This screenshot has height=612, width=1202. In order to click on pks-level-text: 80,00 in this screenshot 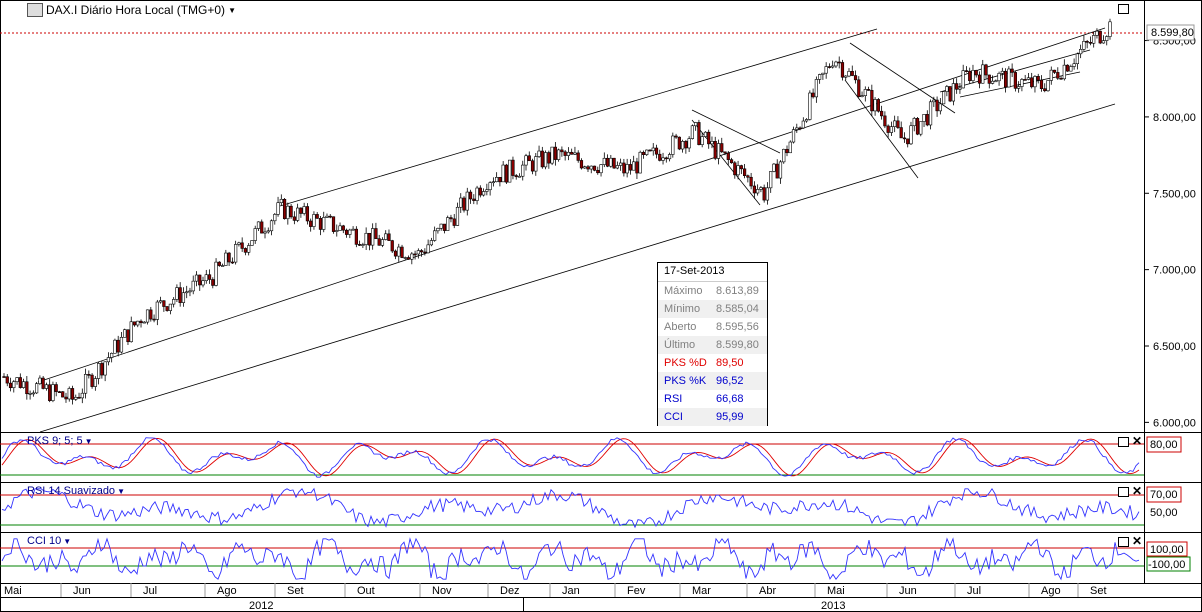, I will do `click(1164, 445)`.